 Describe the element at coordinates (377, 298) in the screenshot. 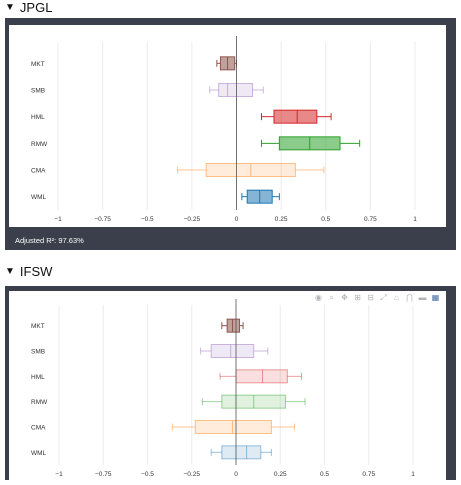

I see `plot-toolbar: ◉ ⌕ ✥ ⊞ ⊟ ⤢ ⌂ ⋂ ▬ ▦` at that location.